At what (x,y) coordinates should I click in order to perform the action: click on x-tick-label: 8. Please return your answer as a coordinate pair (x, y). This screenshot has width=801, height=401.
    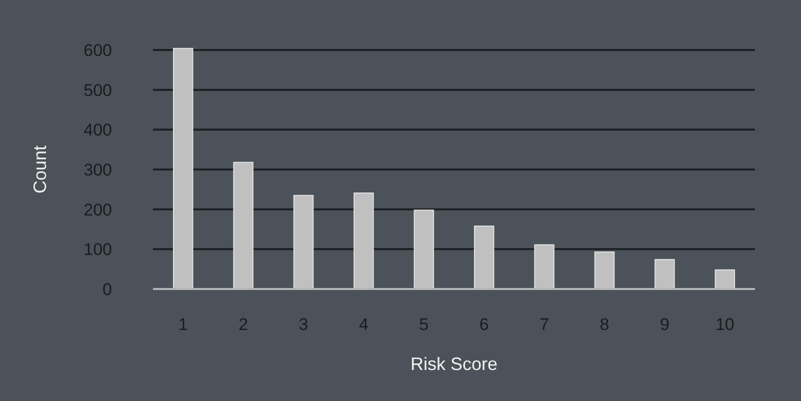
    Looking at the image, I should click on (605, 324).